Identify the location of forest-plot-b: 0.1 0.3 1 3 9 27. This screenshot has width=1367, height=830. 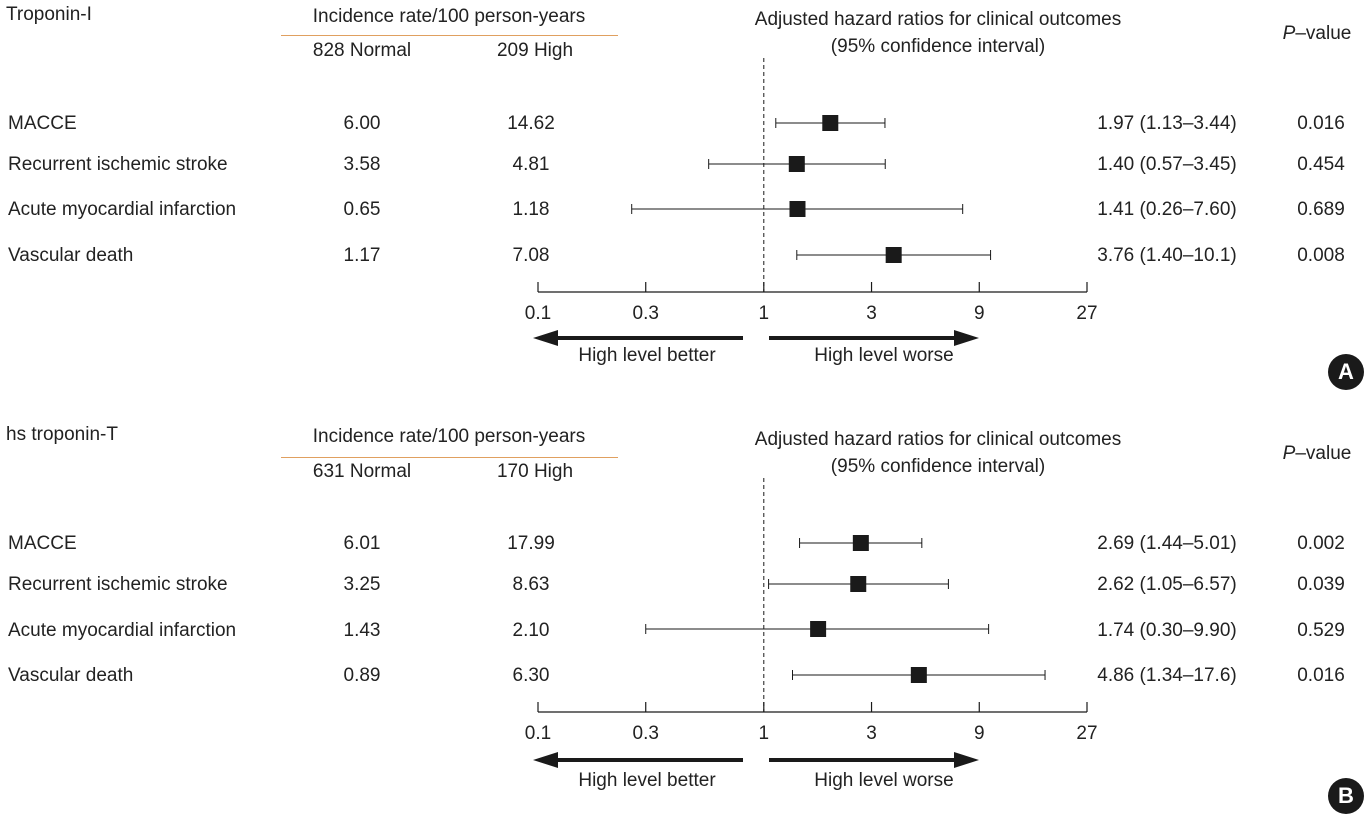
(811, 623).